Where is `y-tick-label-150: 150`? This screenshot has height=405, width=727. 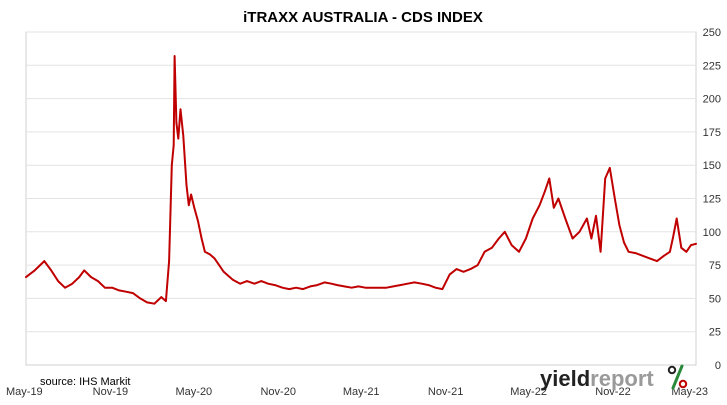
y-tick-label-150: 150 is located at coordinates (712, 166).